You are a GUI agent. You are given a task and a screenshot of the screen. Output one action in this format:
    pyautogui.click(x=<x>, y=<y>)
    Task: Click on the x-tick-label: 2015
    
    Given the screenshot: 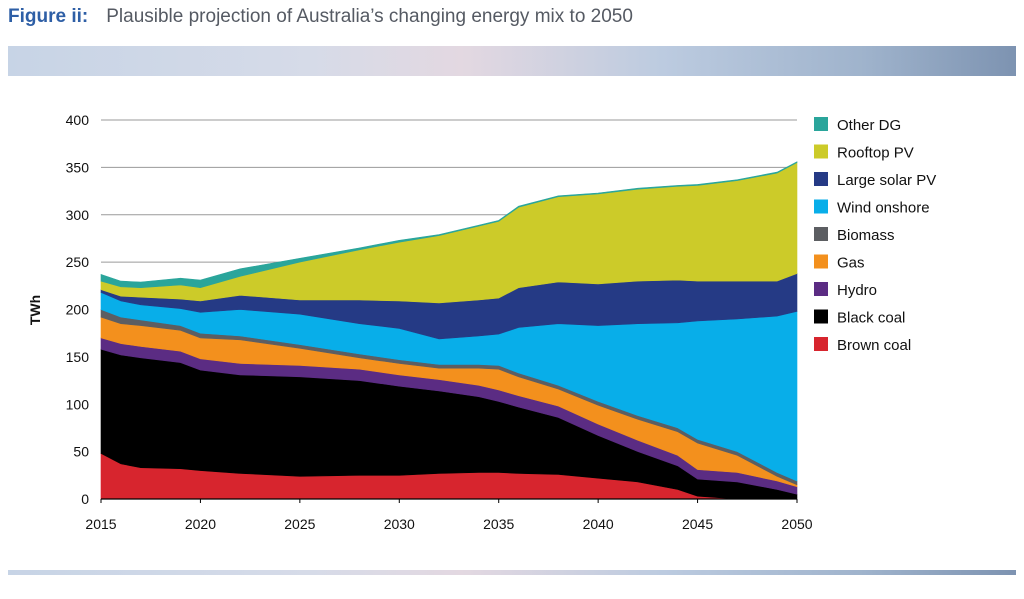 What is the action you would take?
    pyautogui.click(x=100, y=524)
    